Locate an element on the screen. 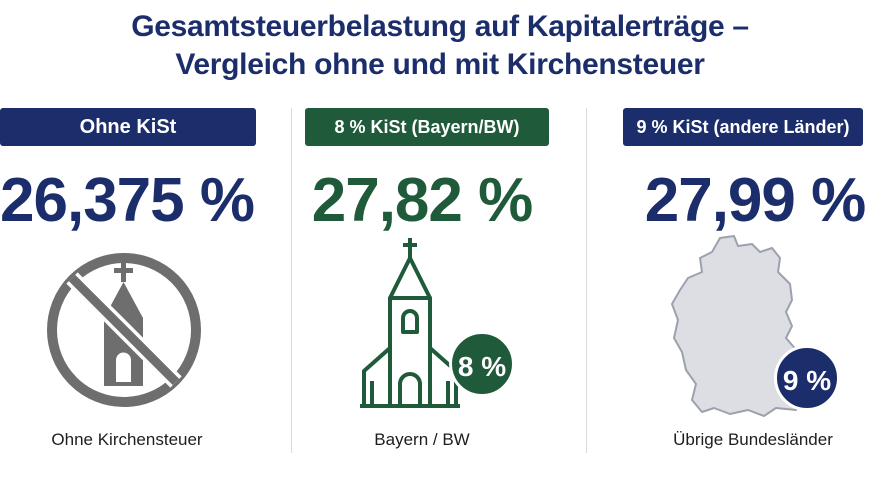 The width and height of the screenshot is (880, 480). church-icon is located at coordinates (410, 323).